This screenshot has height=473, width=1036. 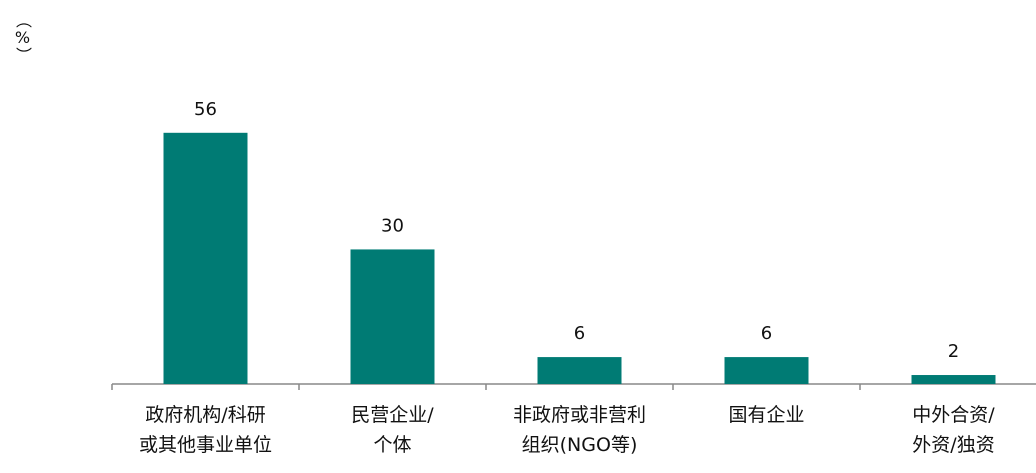 I want to click on x-tick-label: 国有企业, so click(x=766, y=415).